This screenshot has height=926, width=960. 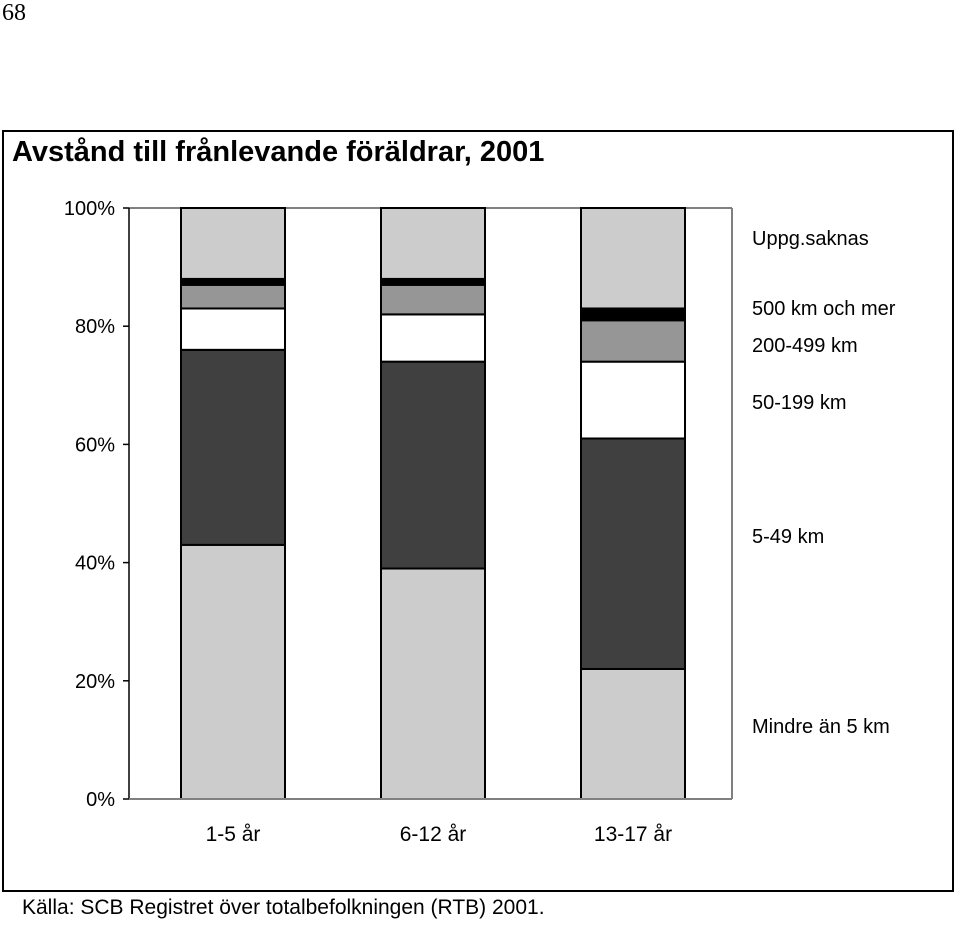 What do you see at coordinates (433, 834) in the screenshot?
I see `x-category-label: 6-12 år` at bounding box center [433, 834].